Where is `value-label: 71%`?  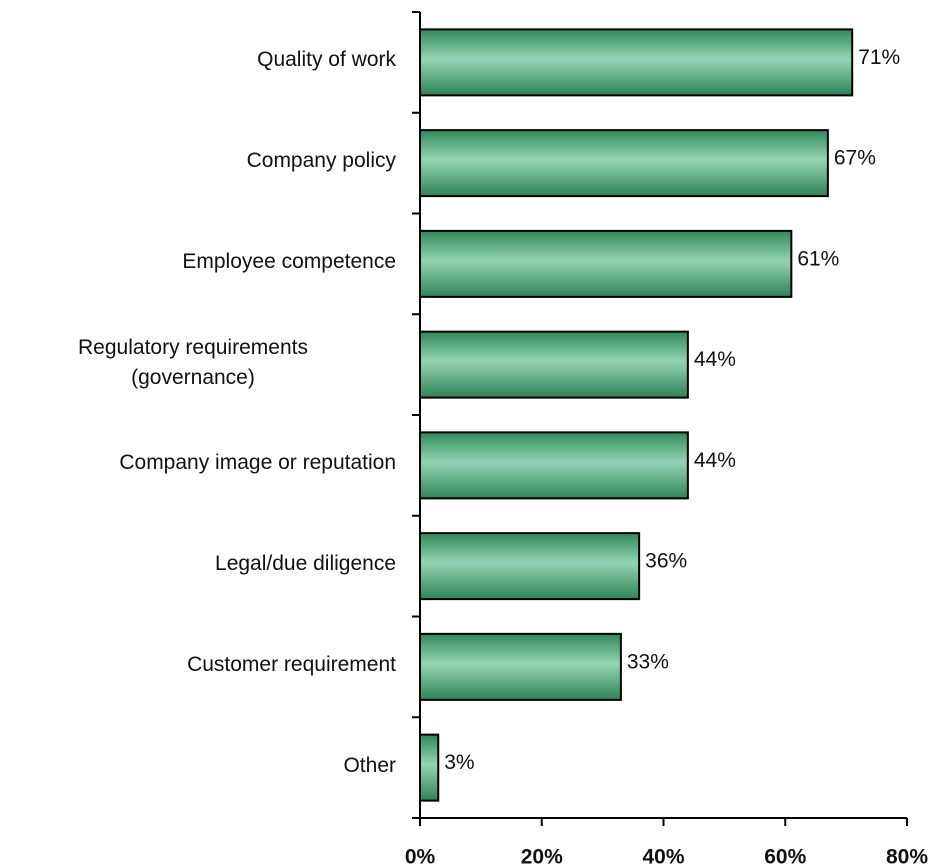 value-label: 71% is located at coordinates (879, 57).